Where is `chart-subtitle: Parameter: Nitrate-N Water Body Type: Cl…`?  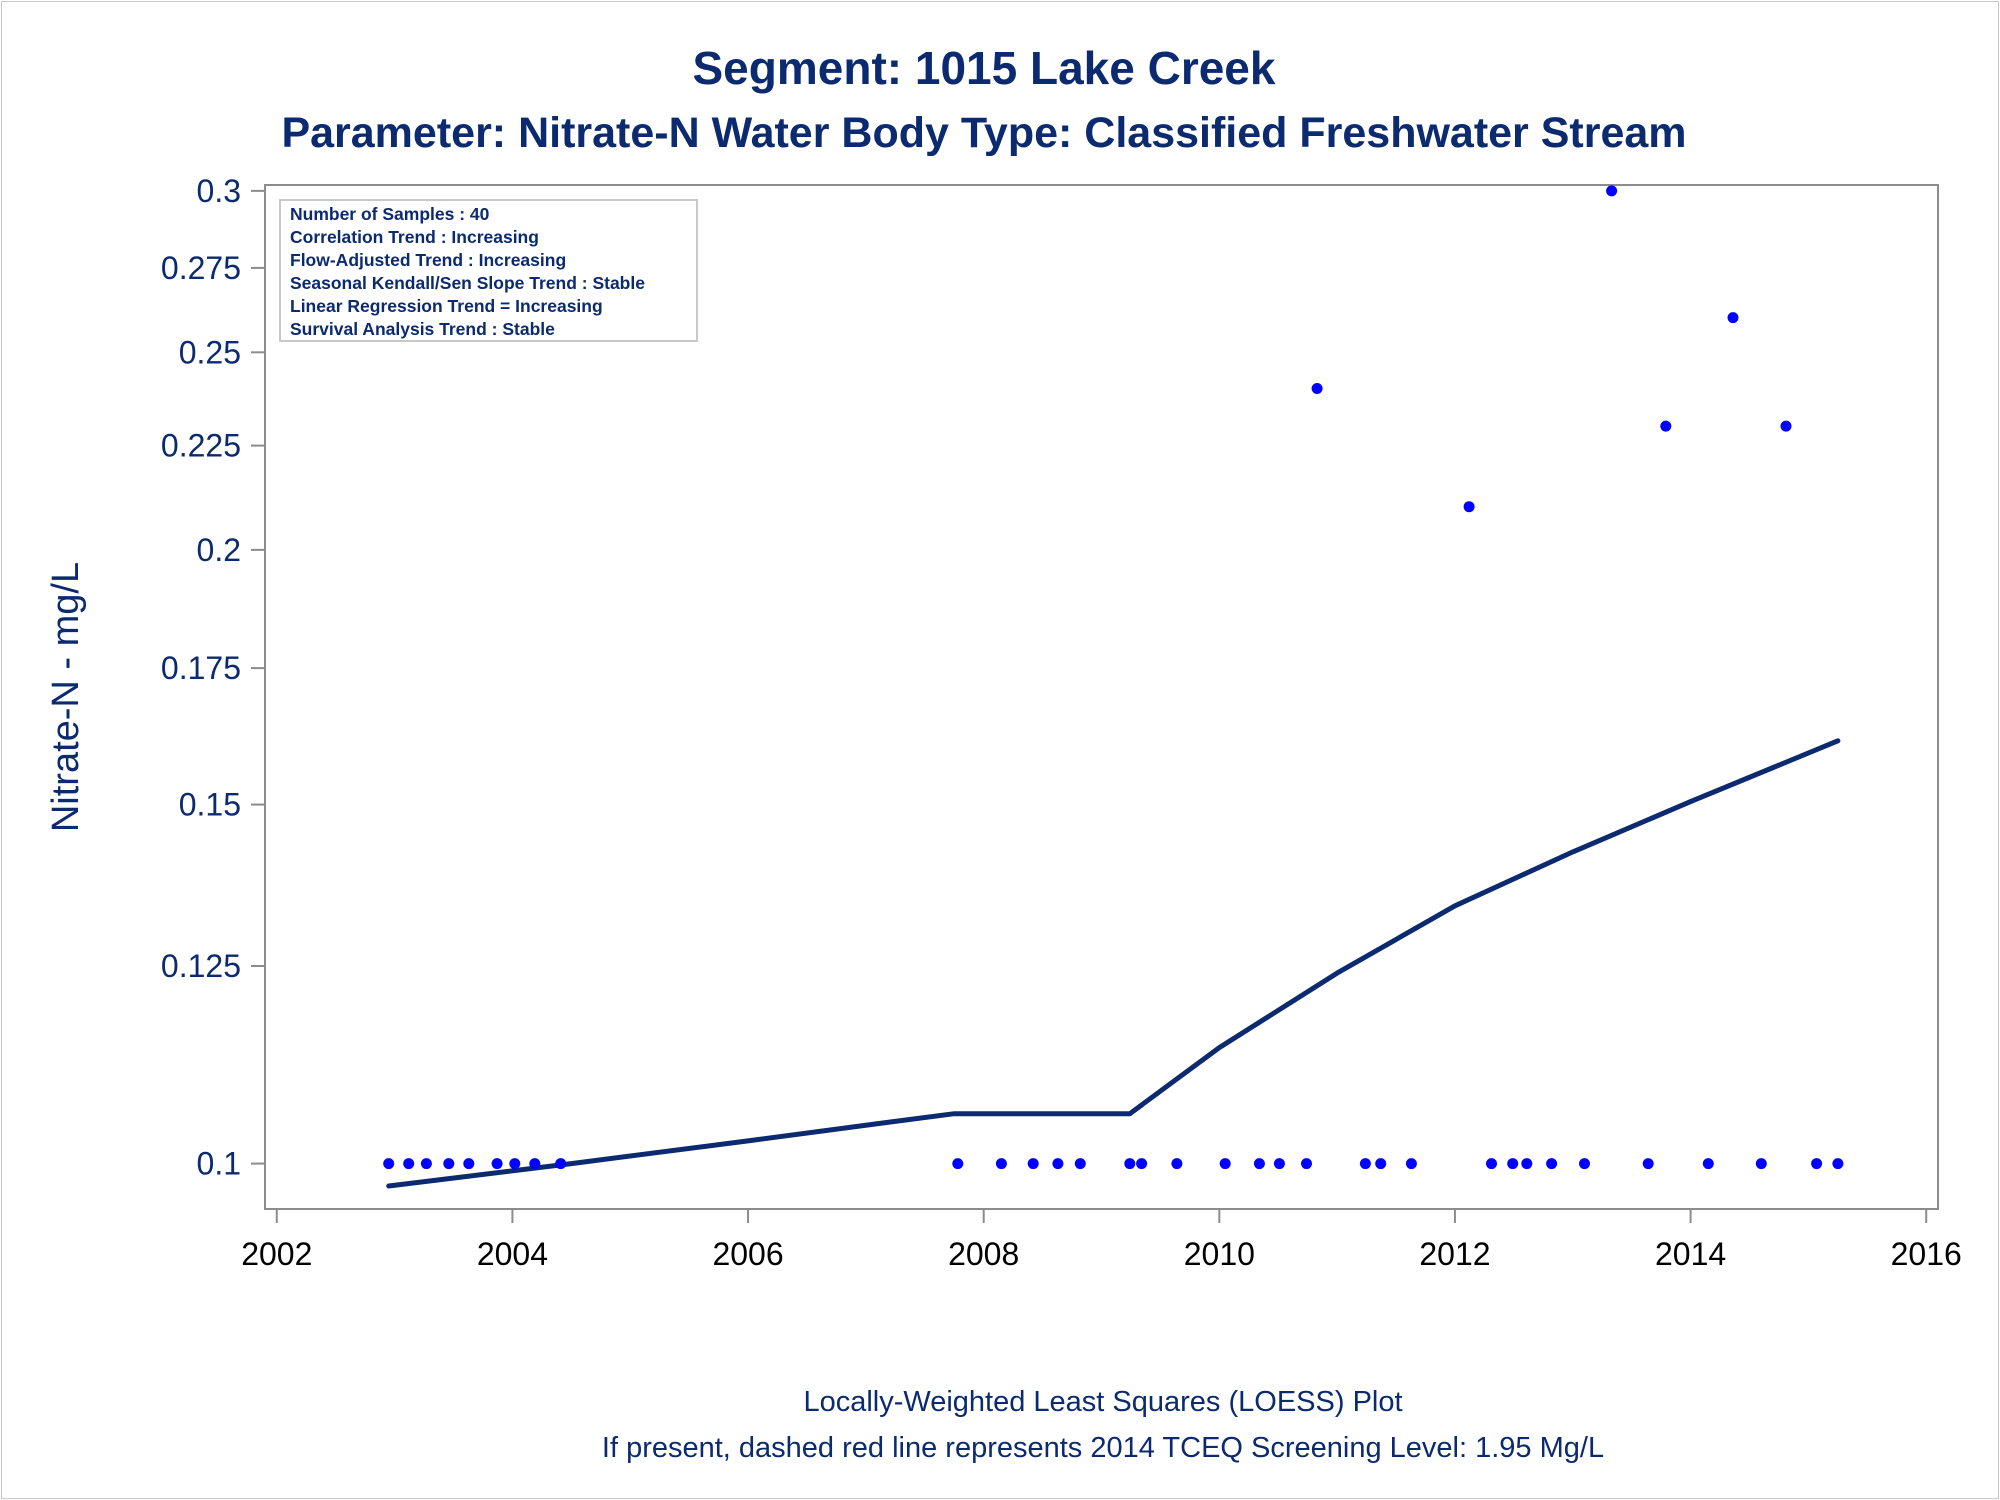 chart-subtitle: Parameter: Nitrate-N Water Body Type: Cl… is located at coordinates (983, 133).